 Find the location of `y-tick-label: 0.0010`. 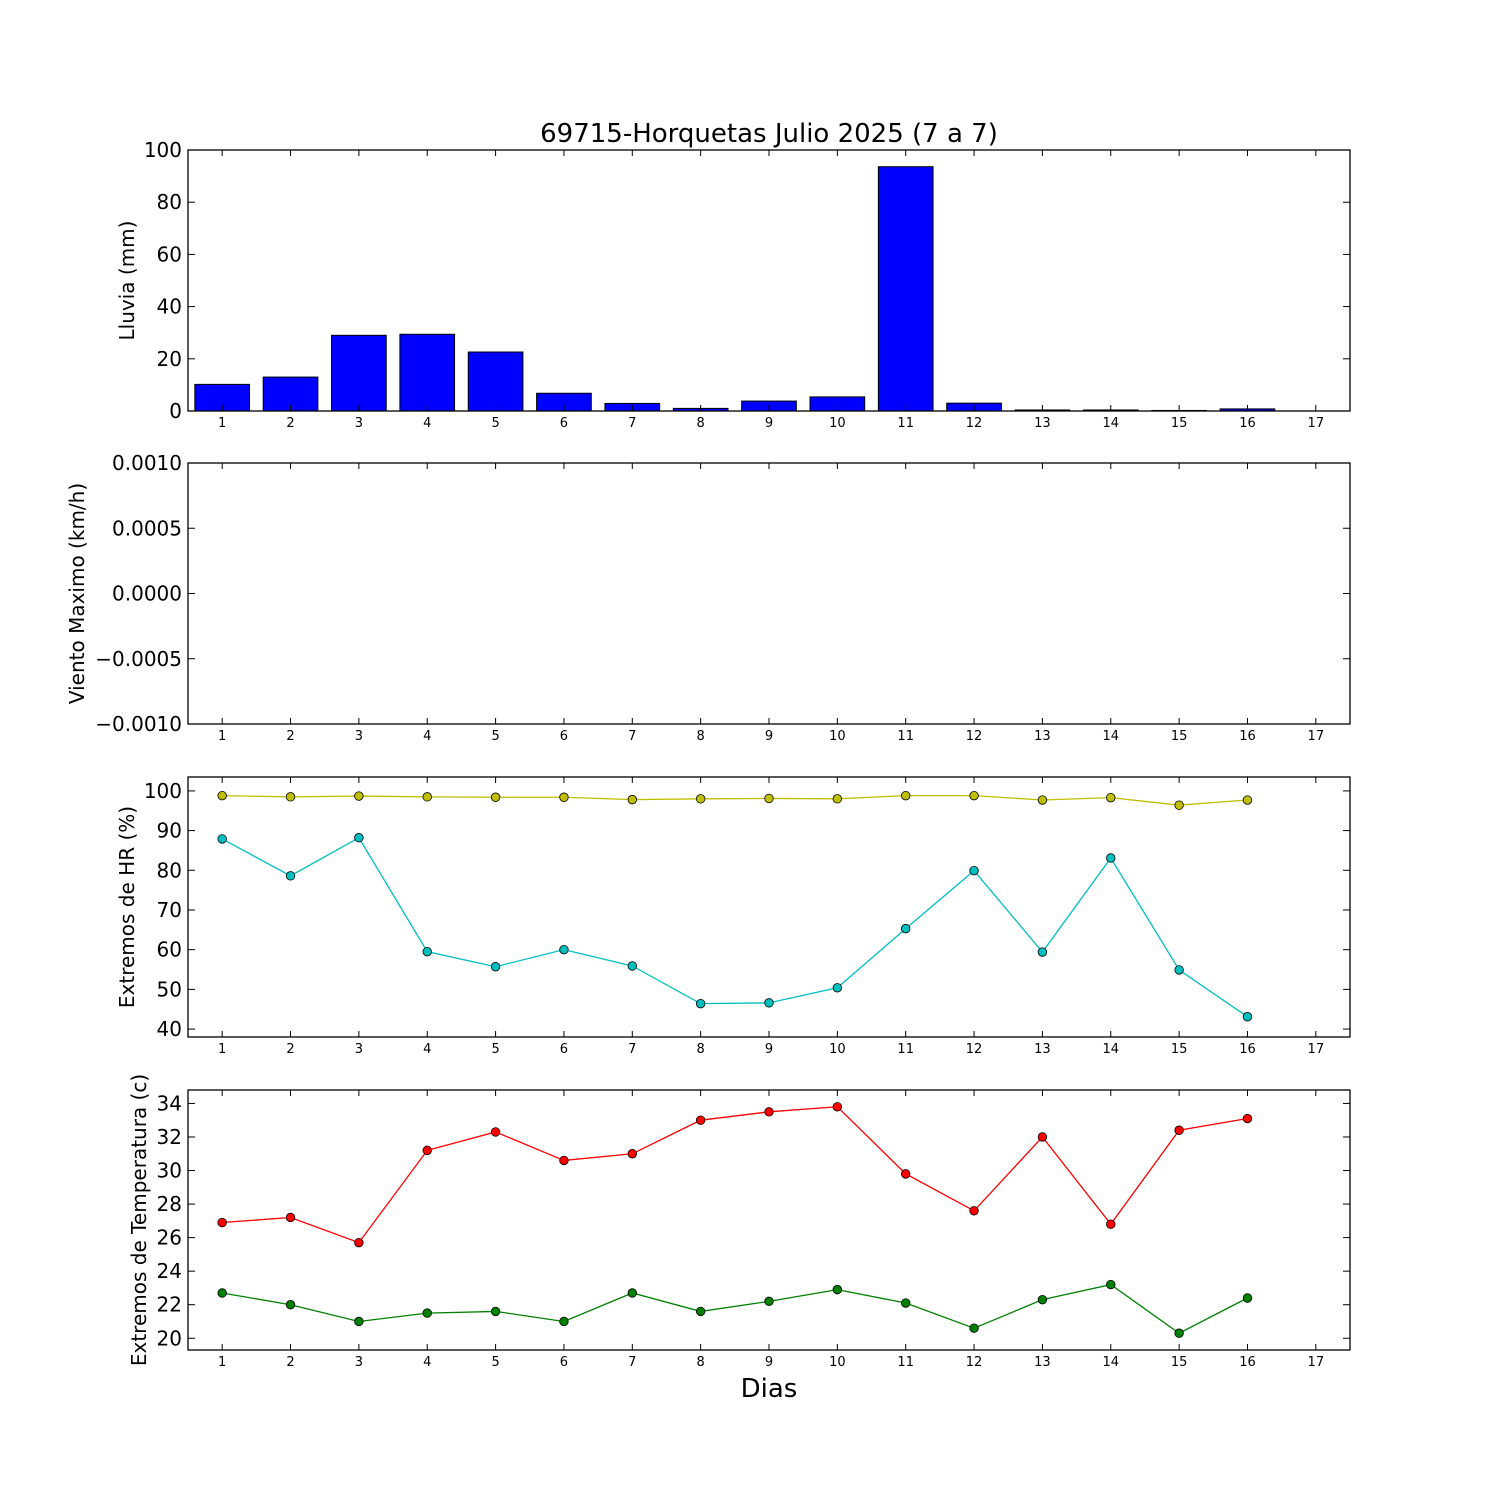

y-tick-label: 0.0010 is located at coordinates (147, 463).